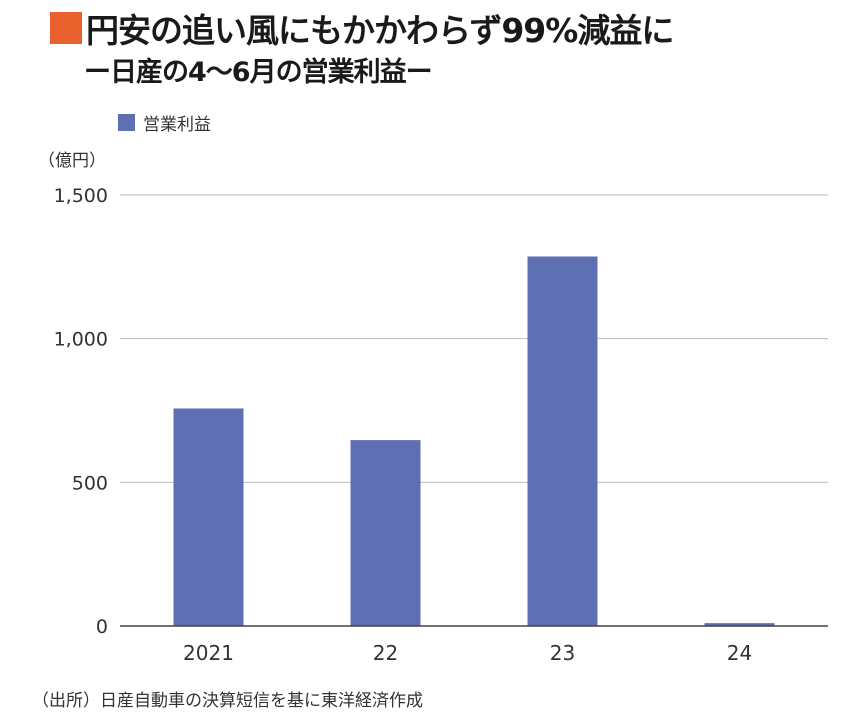  I want to click on x-tick-label: 23, so click(562, 653).